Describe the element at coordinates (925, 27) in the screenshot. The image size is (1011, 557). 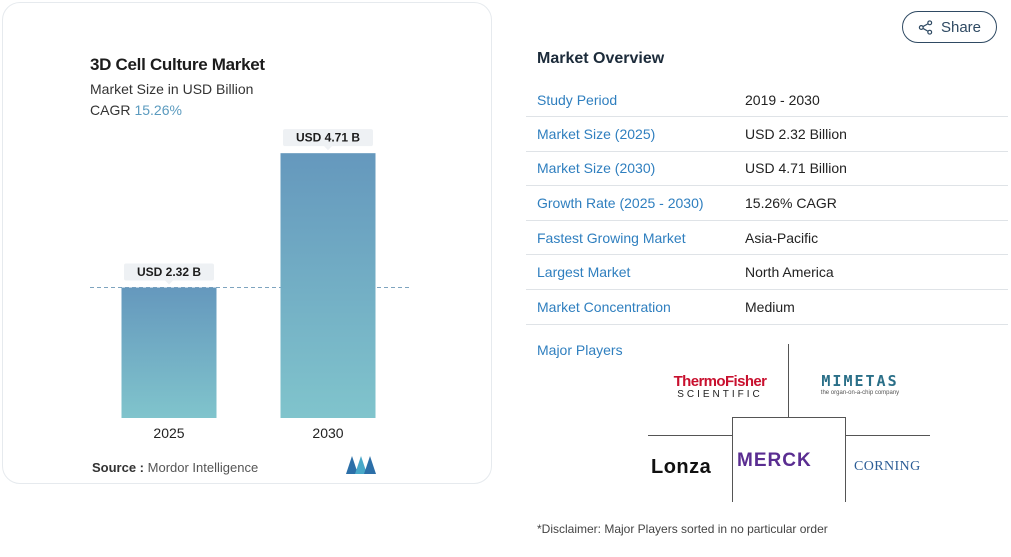
I see `share-icon` at that location.